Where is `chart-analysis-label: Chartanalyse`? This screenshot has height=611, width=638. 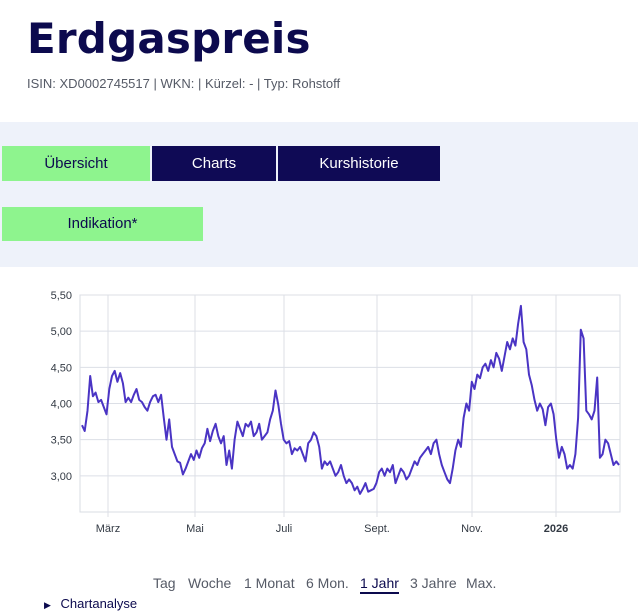 chart-analysis-label: Chartanalyse is located at coordinates (99, 603).